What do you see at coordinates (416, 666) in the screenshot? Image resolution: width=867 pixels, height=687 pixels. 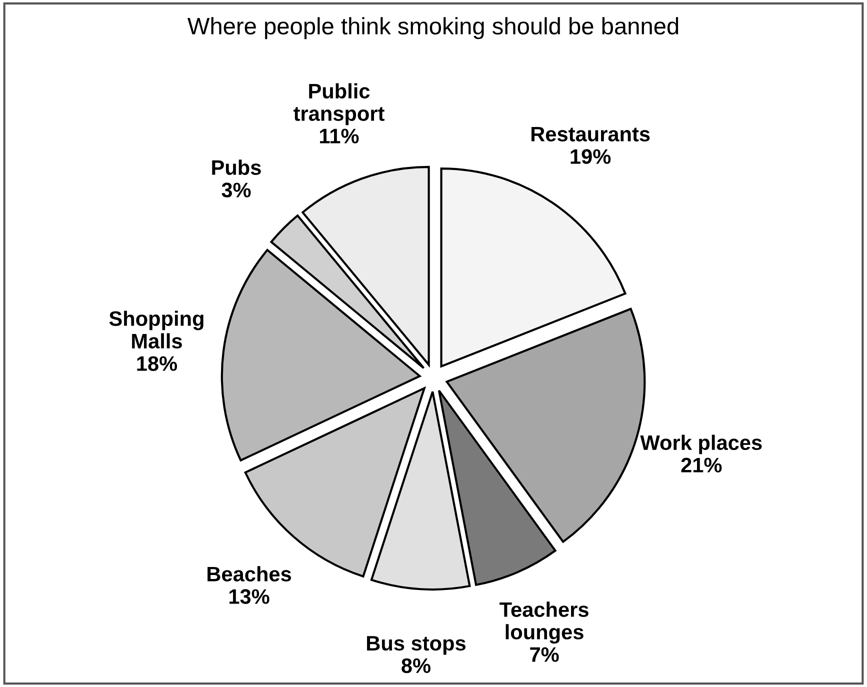 I see `data-label: 8%` at bounding box center [416, 666].